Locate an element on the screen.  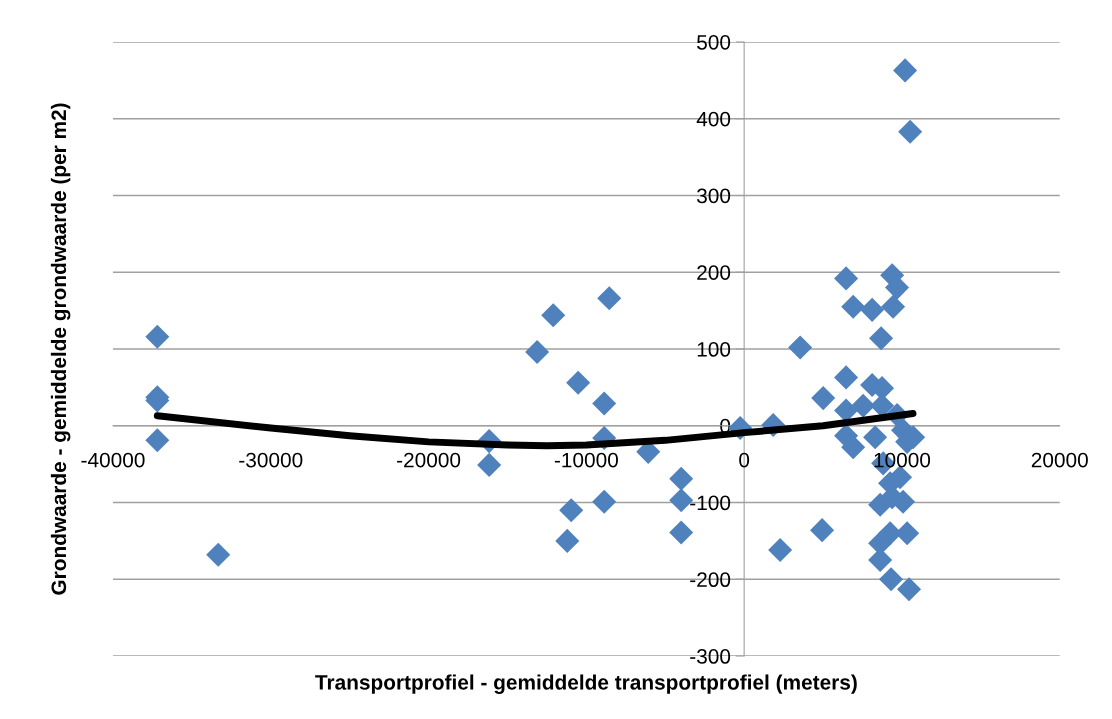
y-tick-label: 400 is located at coordinates (713, 119).